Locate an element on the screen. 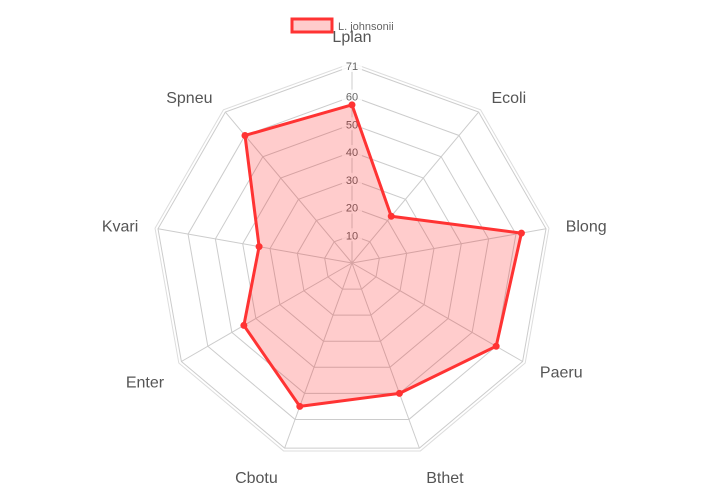  data-point-lplan is located at coordinates (352, 105).